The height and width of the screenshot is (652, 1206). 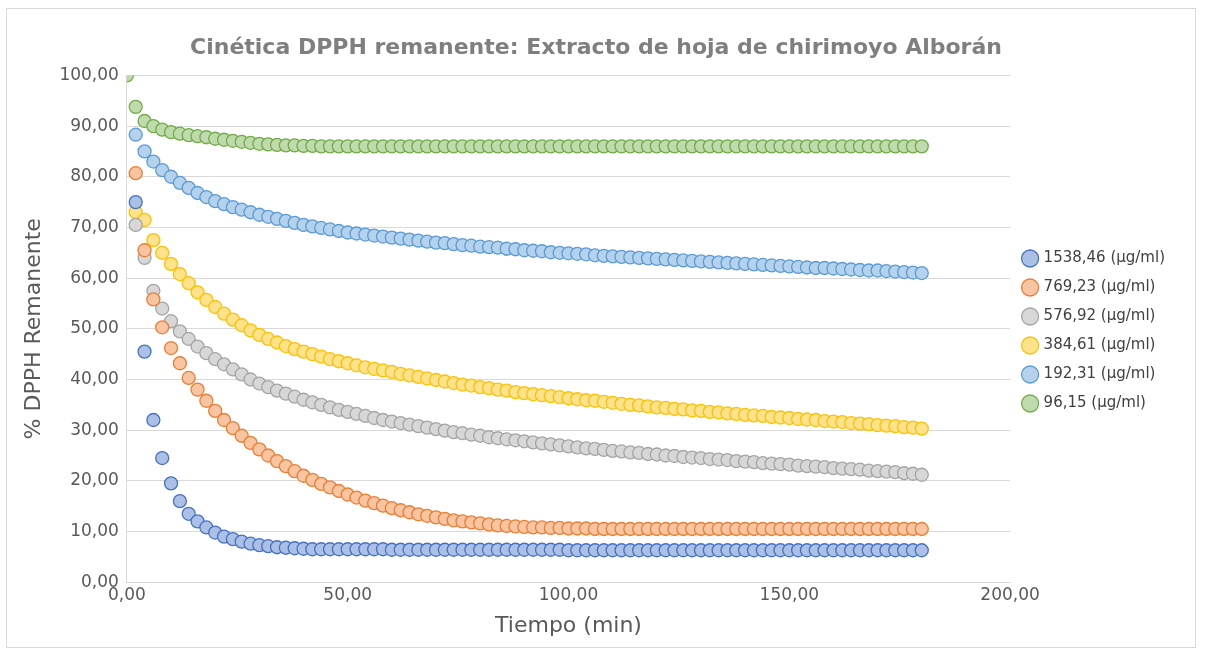 What do you see at coordinates (89, 73) in the screenshot?
I see `y-tick-label: 100,00` at bounding box center [89, 73].